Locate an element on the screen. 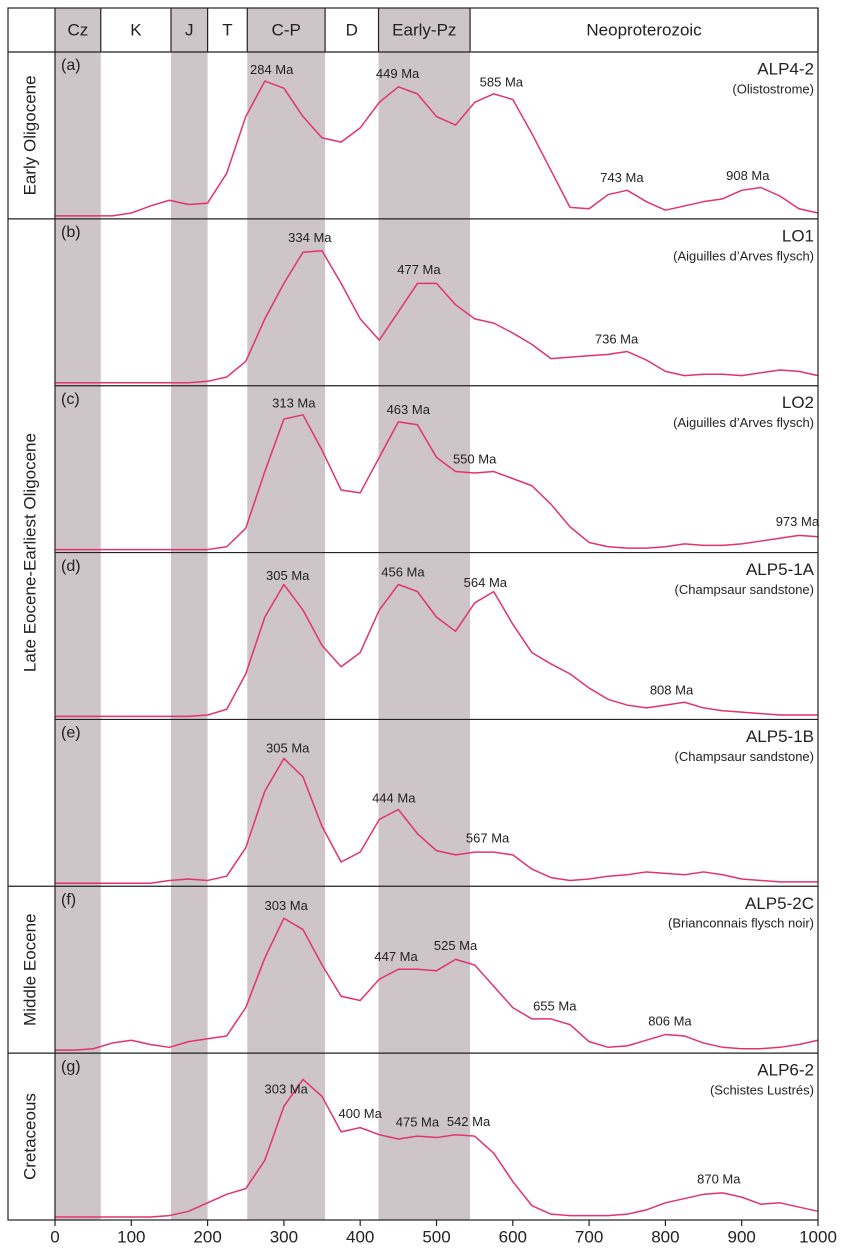 This screenshot has height=1251, width=845. peak-label: 334 Ma is located at coordinates (310, 237).